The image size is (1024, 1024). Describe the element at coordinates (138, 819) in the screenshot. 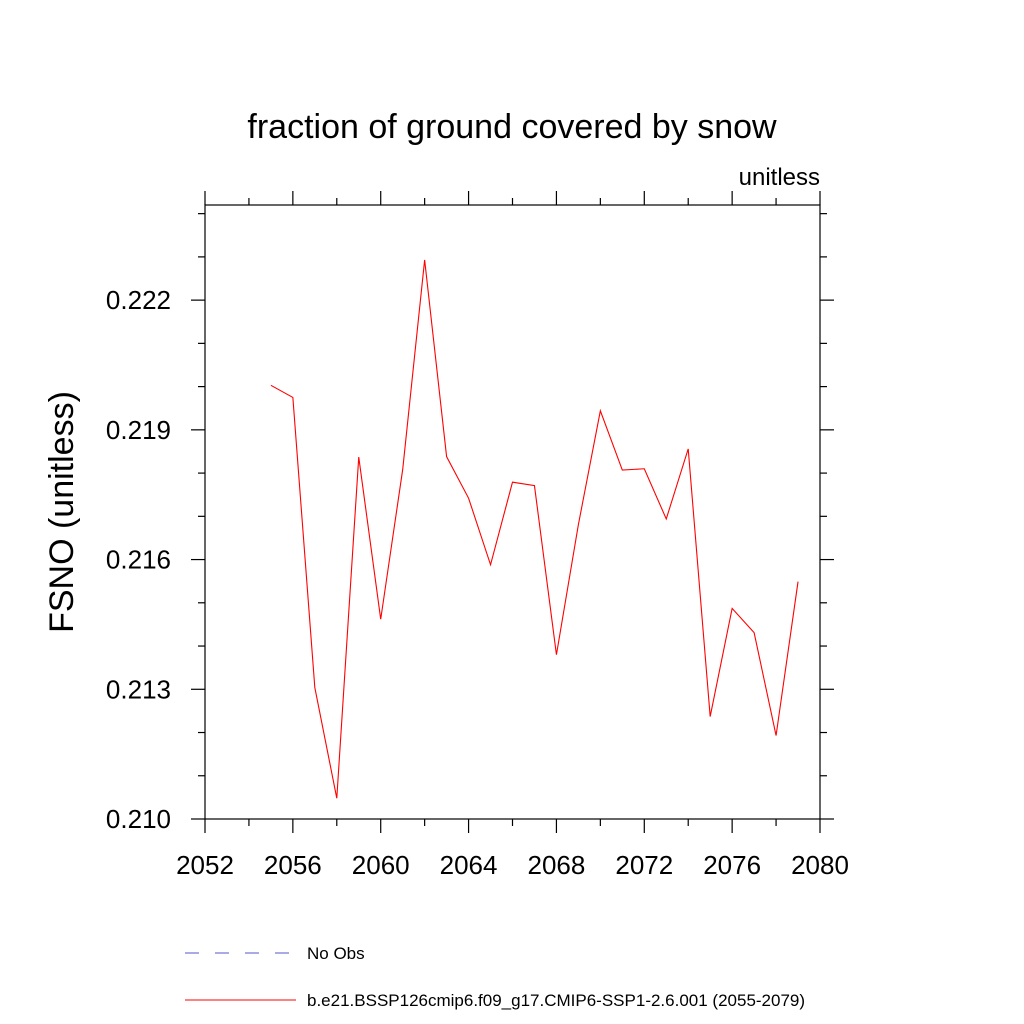

I see `y-tick-label: 0.210` at that location.